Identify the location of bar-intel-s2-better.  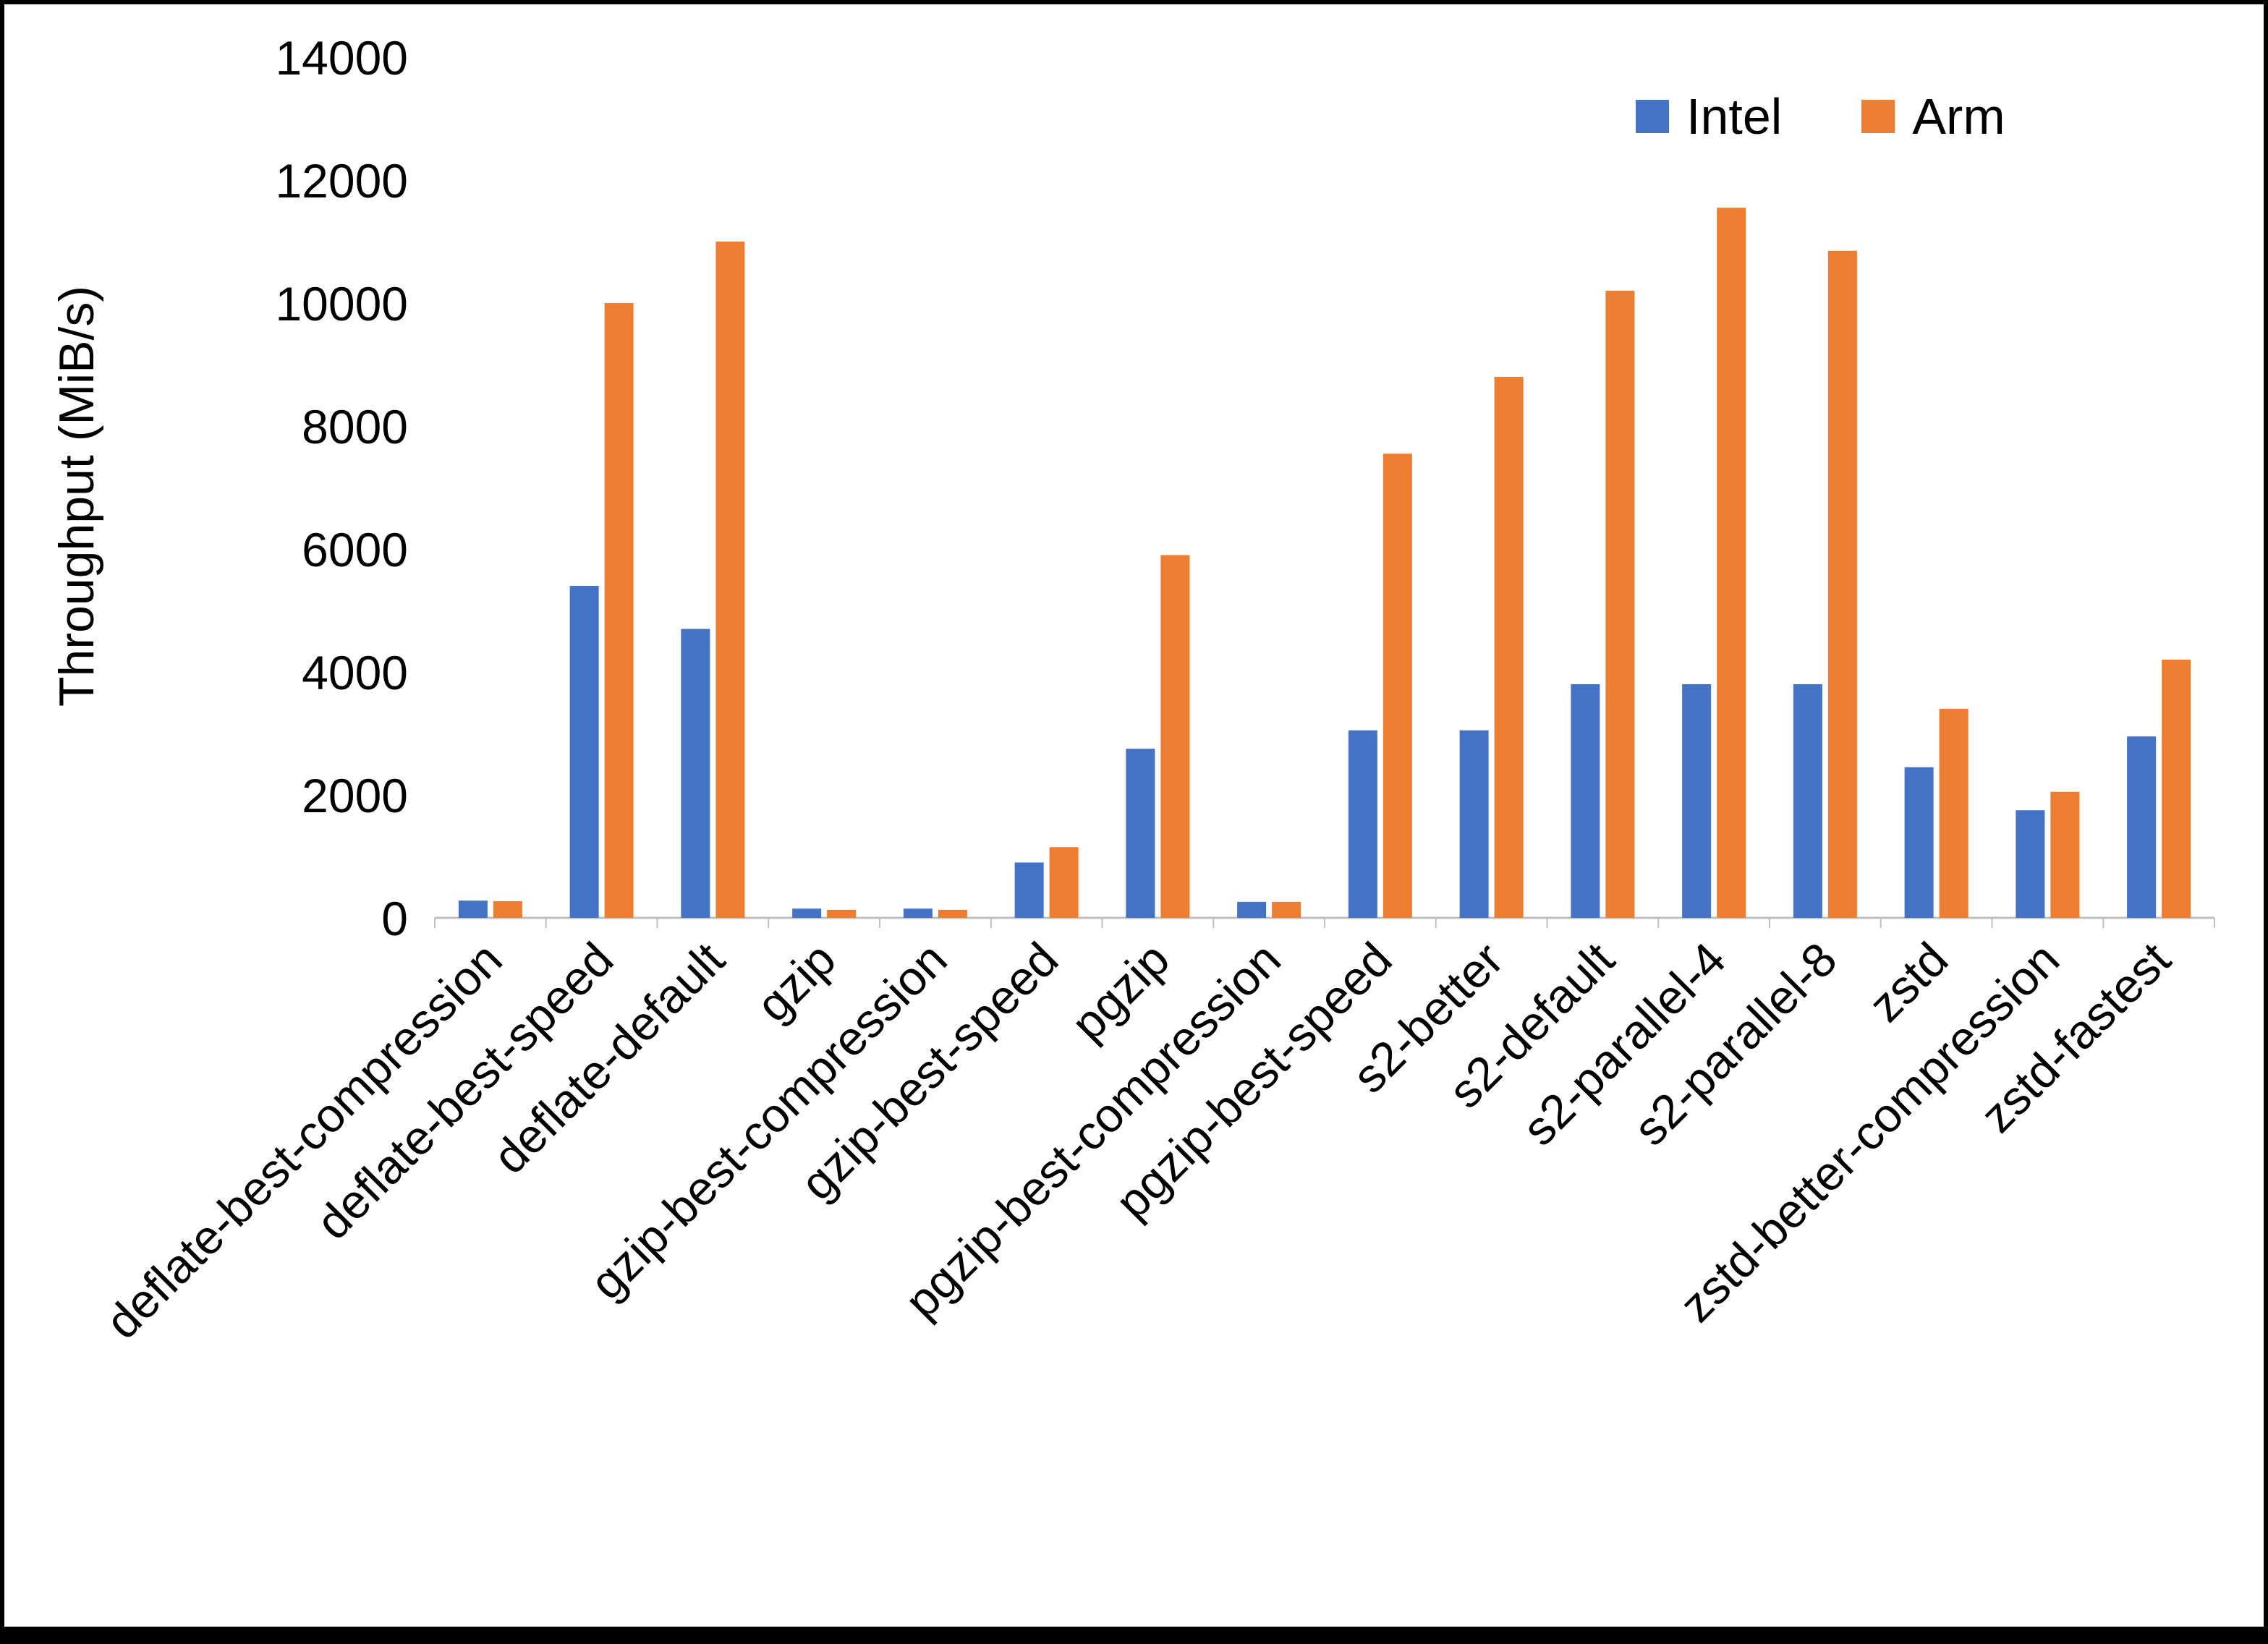
(1474, 824).